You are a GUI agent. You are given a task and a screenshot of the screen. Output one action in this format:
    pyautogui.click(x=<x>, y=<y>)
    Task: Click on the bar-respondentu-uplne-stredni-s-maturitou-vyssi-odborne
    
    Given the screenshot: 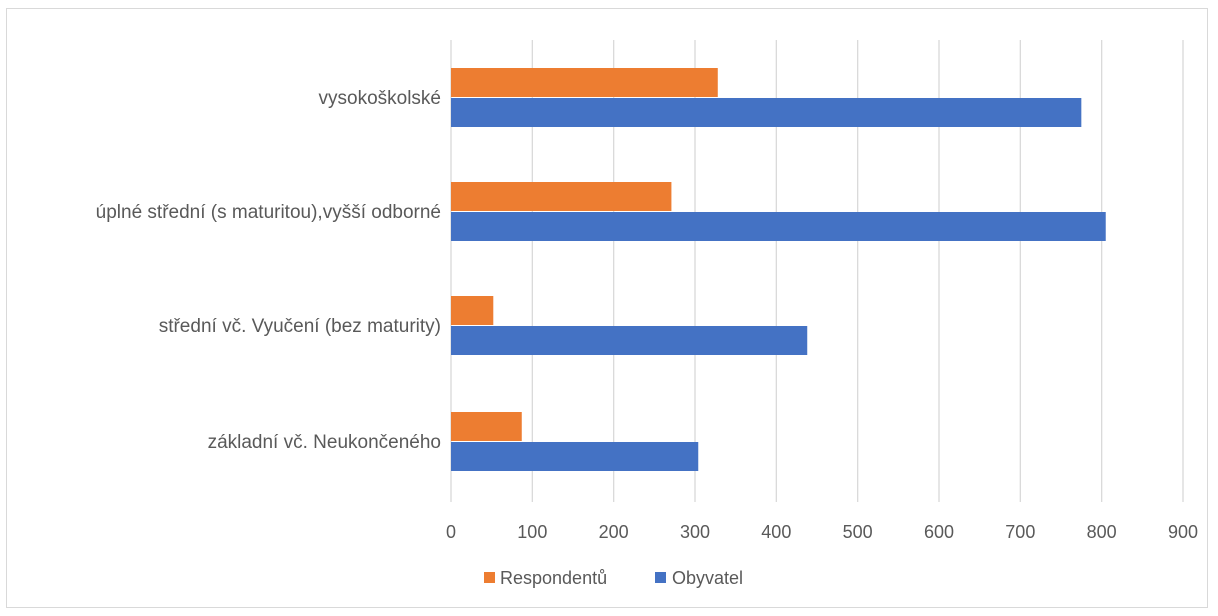 What is the action you would take?
    pyautogui.click(x=561, y=196)
    